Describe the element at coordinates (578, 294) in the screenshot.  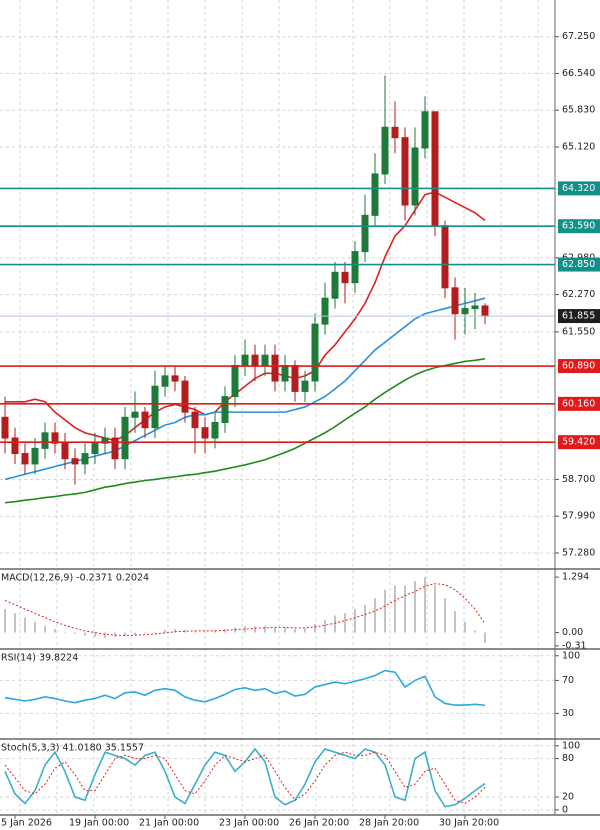
I see `y-tick-label: 62.270` at that location.